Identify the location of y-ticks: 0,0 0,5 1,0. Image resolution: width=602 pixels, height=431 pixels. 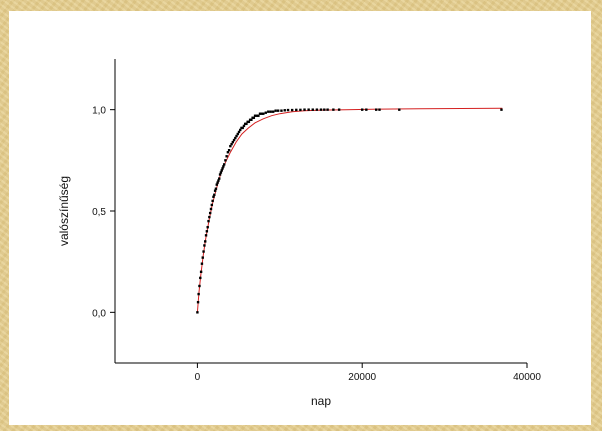
(103, 212).